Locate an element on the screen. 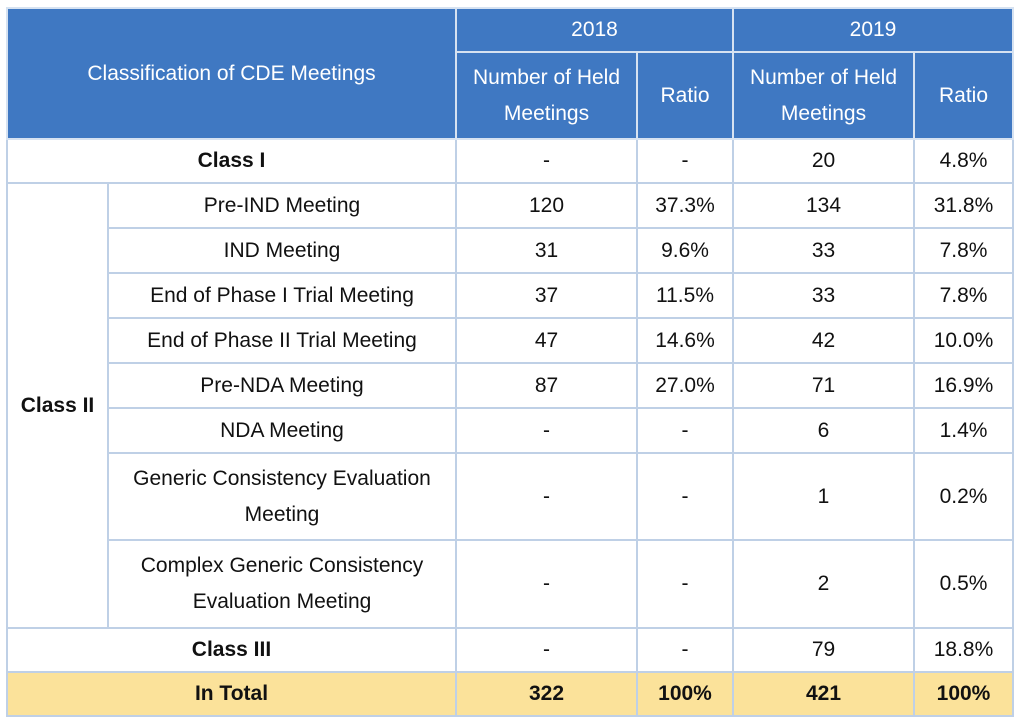 This screenshot has width=1021, height=724. cell-2019-ratio: 0.5% is located at coordinates (963, 584).